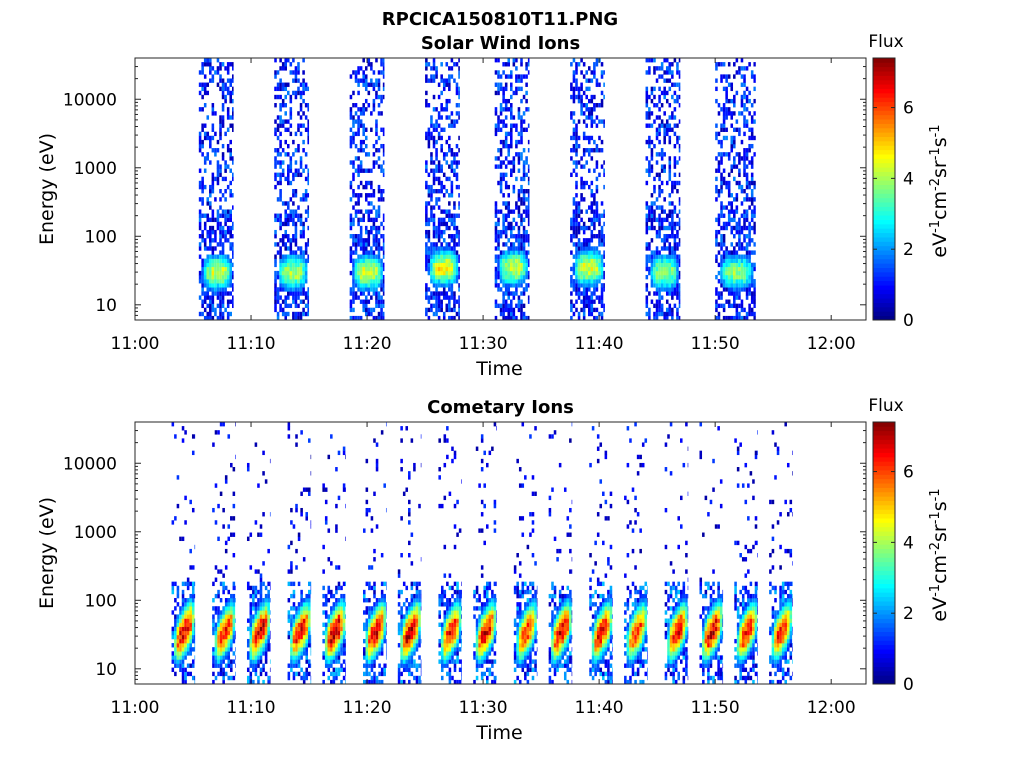  I want to click on y-tick-label: 10000, so click(90, 100).